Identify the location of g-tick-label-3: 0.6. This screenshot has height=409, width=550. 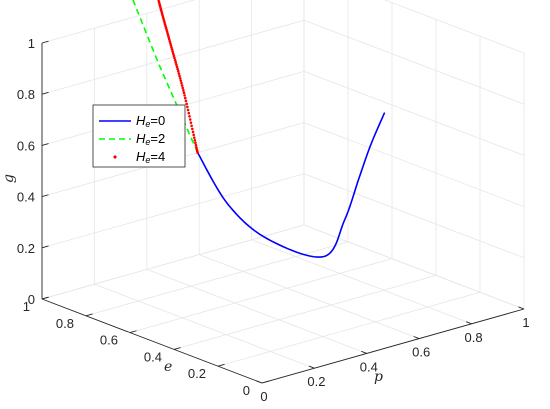
(26, 145).